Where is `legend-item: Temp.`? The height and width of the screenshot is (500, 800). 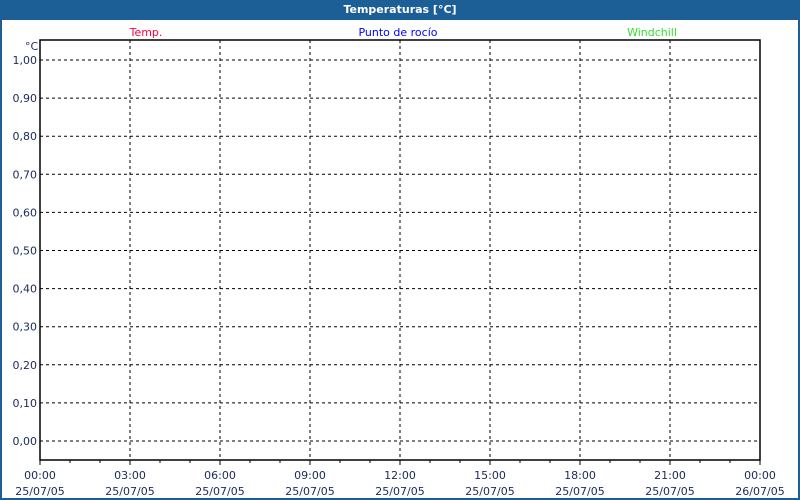
legend-item: Temp. is located at coordinates (146, 32).